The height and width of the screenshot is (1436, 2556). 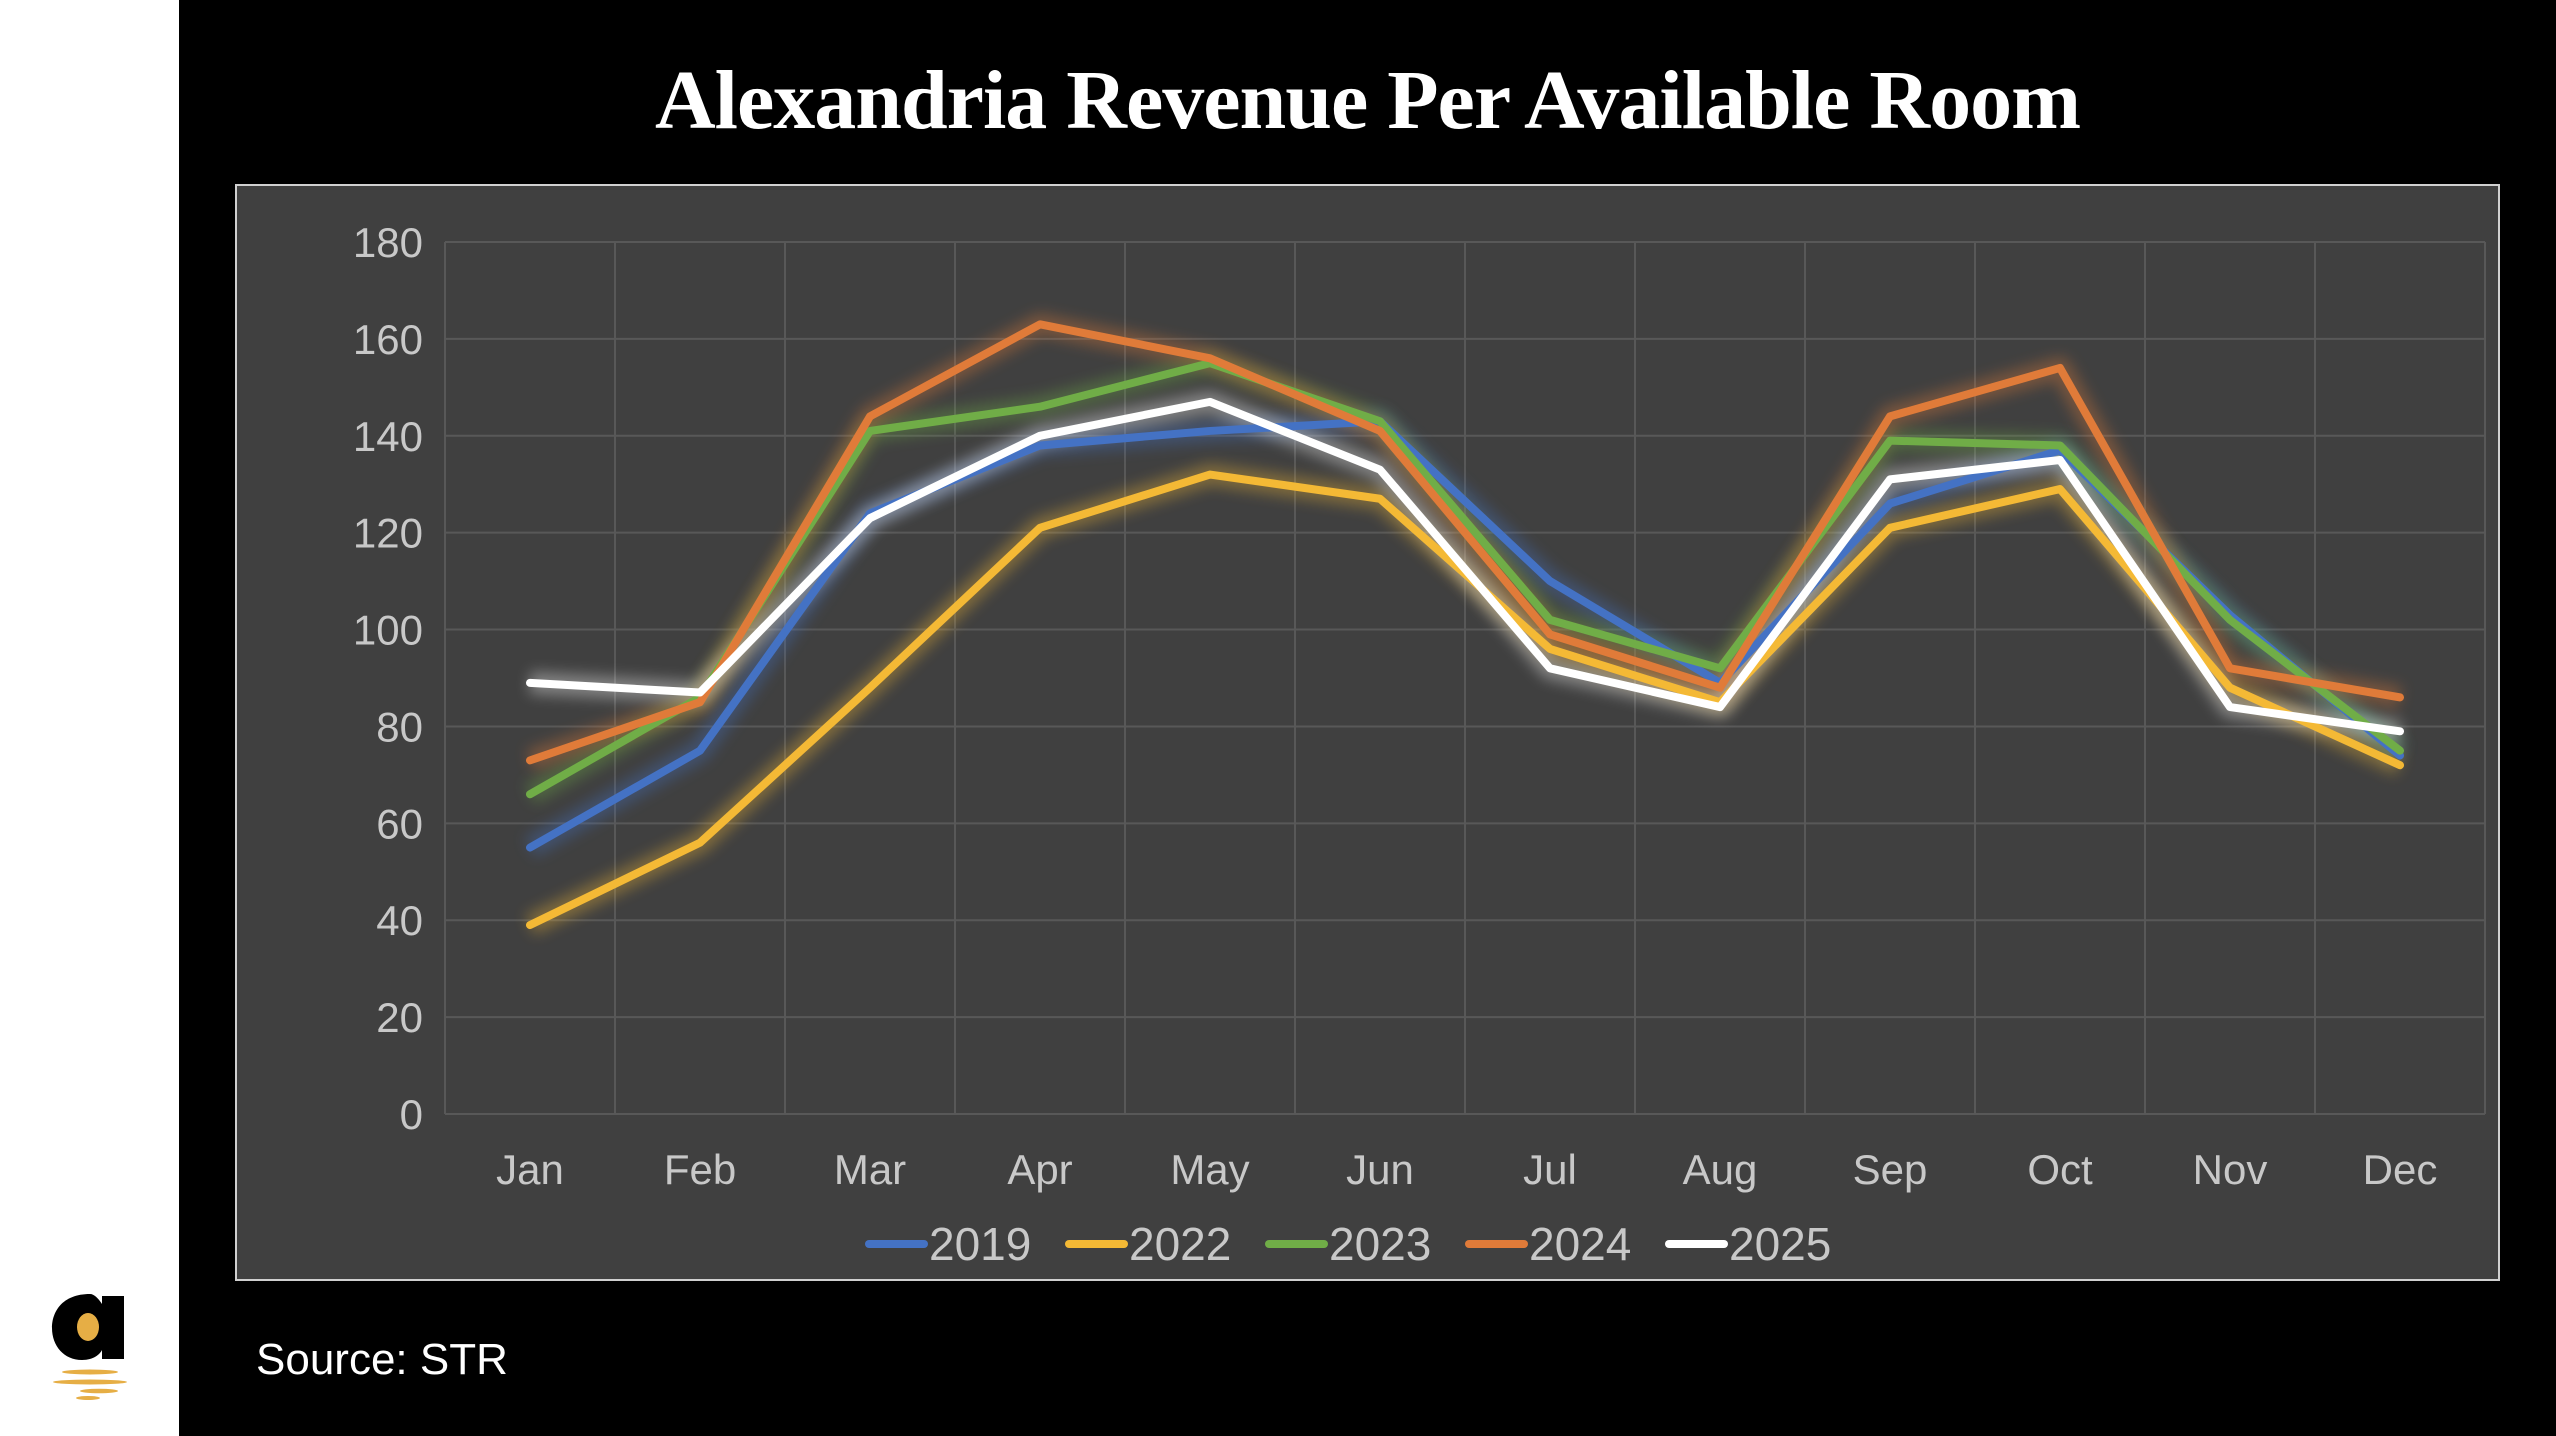 I want to click on y-tick-label: 120, so click(x=388, y=533).